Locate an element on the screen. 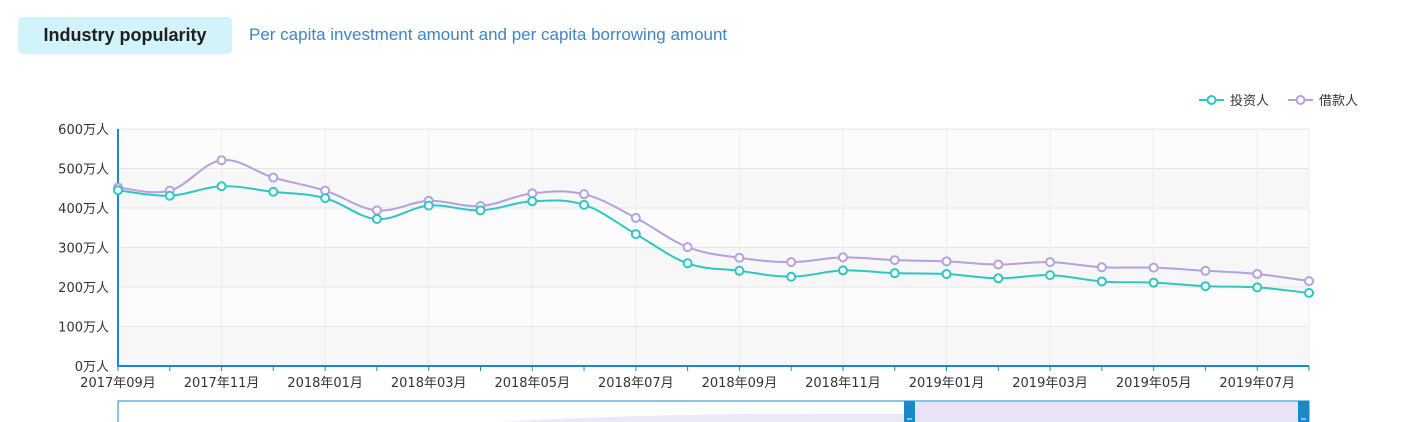  y-tick-label: 0万人 is located at coordinates (92, 367).